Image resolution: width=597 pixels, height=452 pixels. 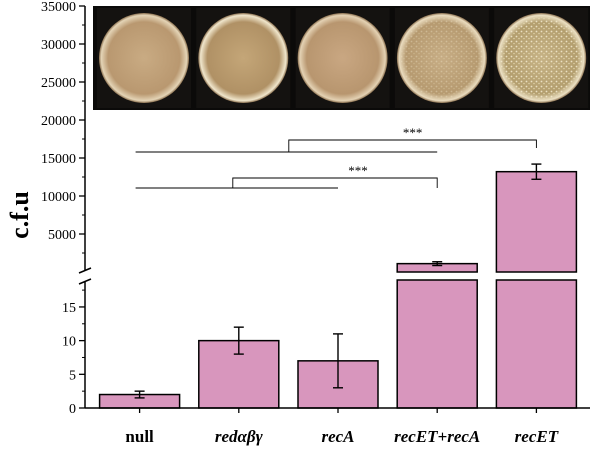 I want to click on x-tick-label: null, so click(x=139, y=436).